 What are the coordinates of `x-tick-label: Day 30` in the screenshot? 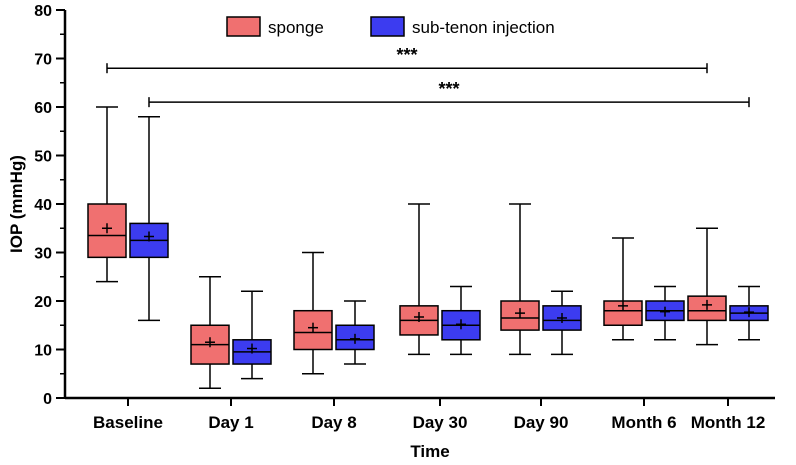 It's located at (440, 422).